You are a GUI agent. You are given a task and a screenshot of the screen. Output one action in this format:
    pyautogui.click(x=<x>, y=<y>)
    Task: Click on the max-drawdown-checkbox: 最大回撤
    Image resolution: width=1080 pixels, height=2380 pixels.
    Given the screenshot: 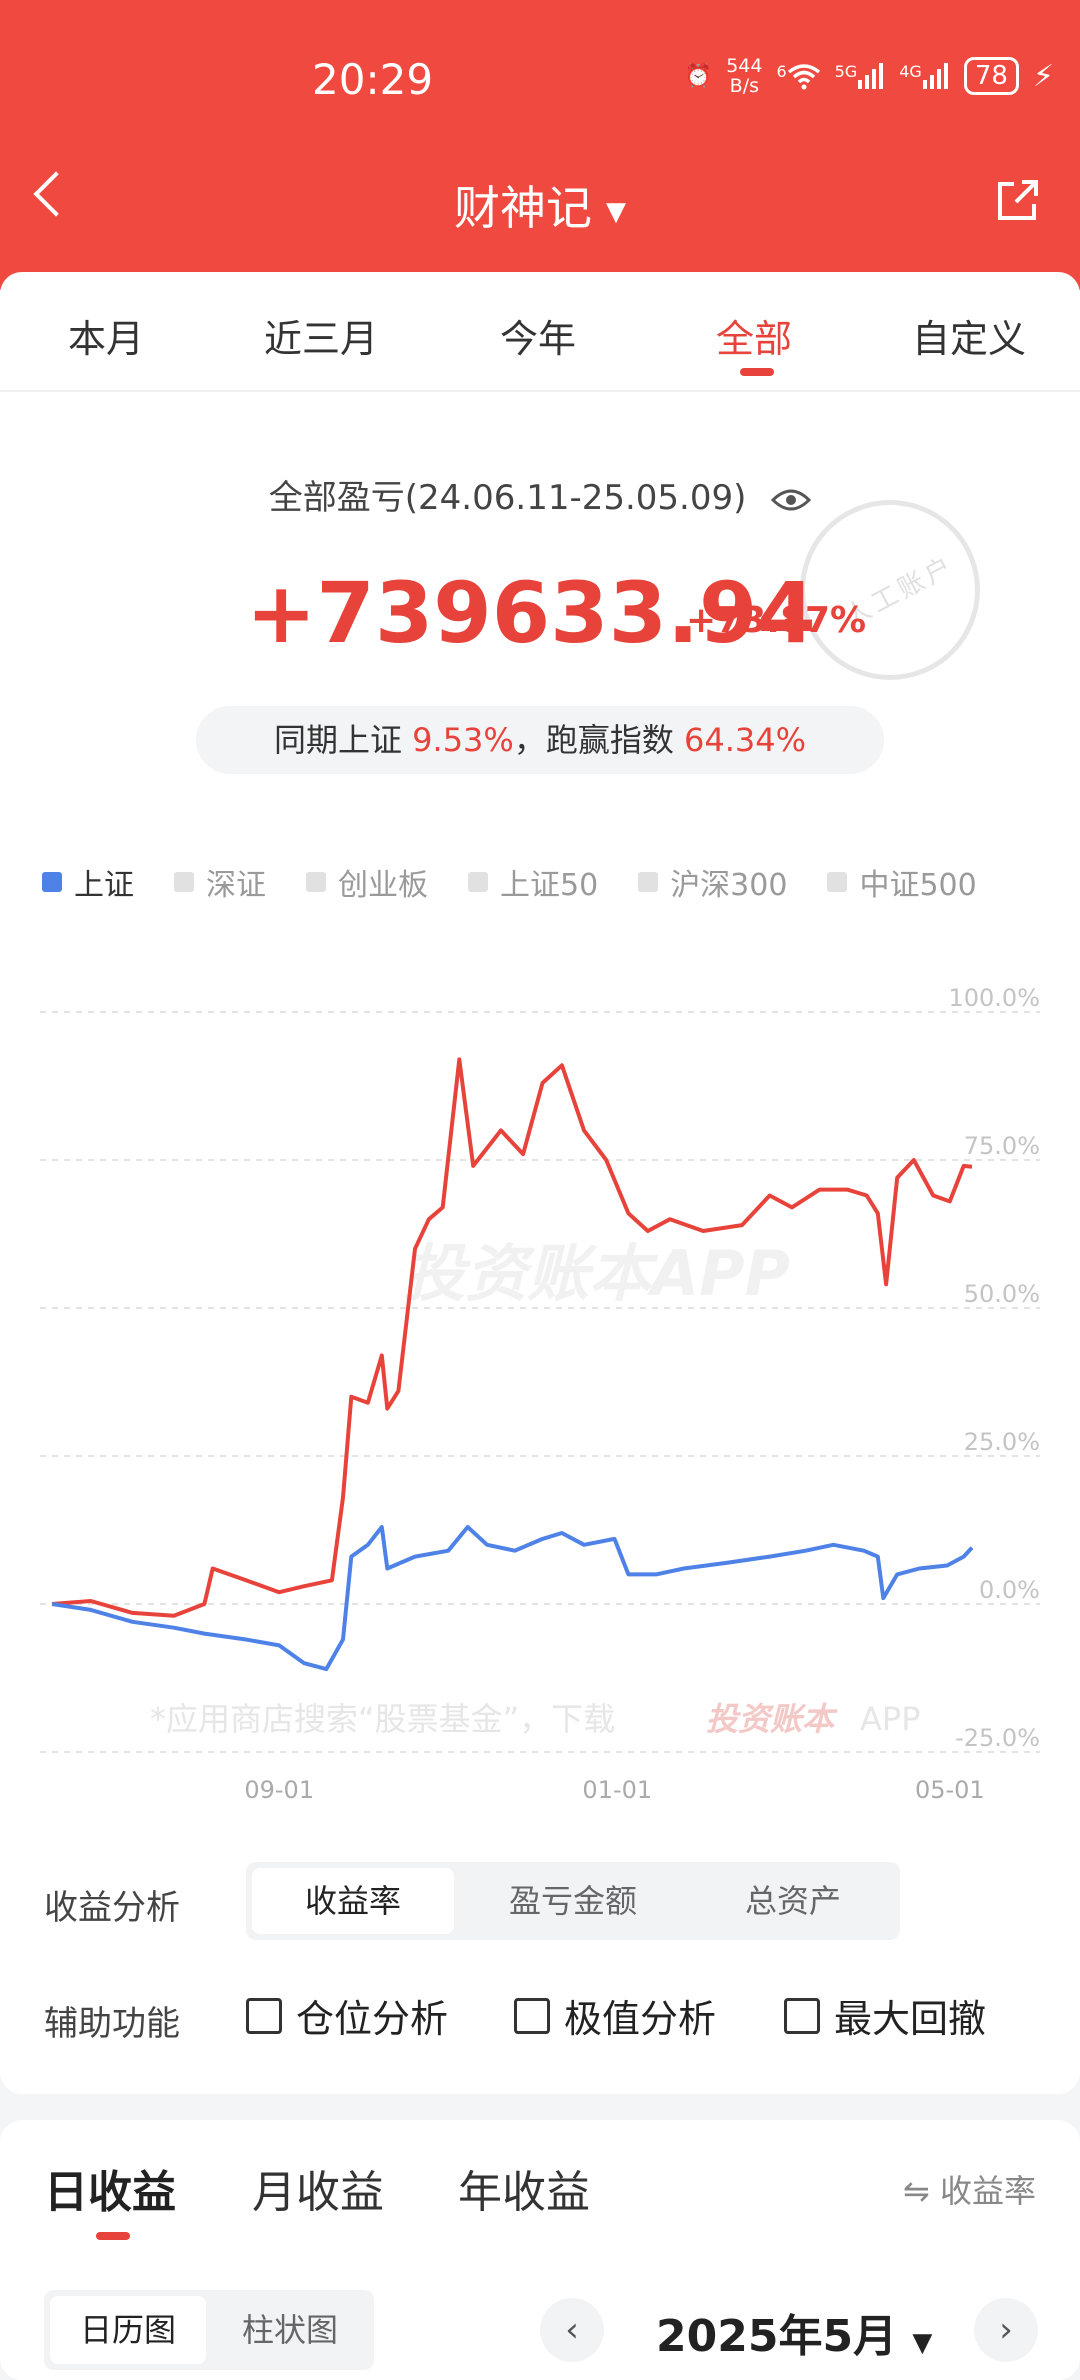 What is the action you would take?
    pyautogui.click(x=885, y=2015)
    